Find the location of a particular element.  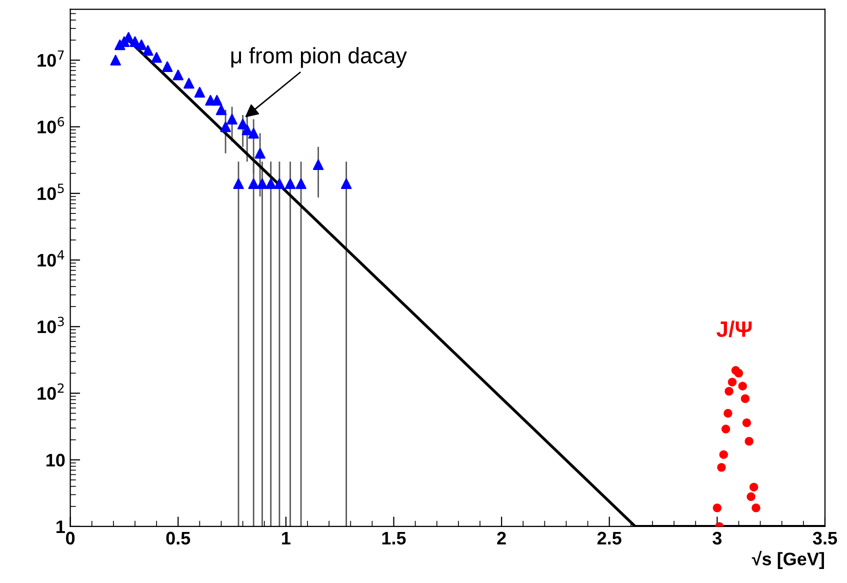

y-tick-label: 1 is located at coordinates (60, 526).